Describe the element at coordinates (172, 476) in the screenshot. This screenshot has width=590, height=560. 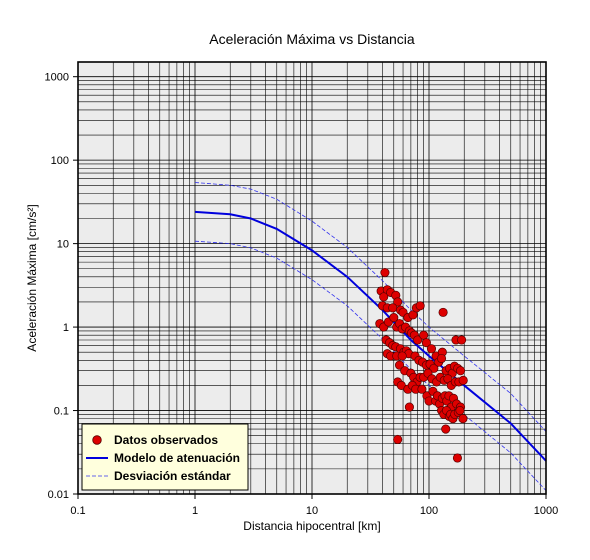
I see `legend-label-std: Desviación estándar` at that location.